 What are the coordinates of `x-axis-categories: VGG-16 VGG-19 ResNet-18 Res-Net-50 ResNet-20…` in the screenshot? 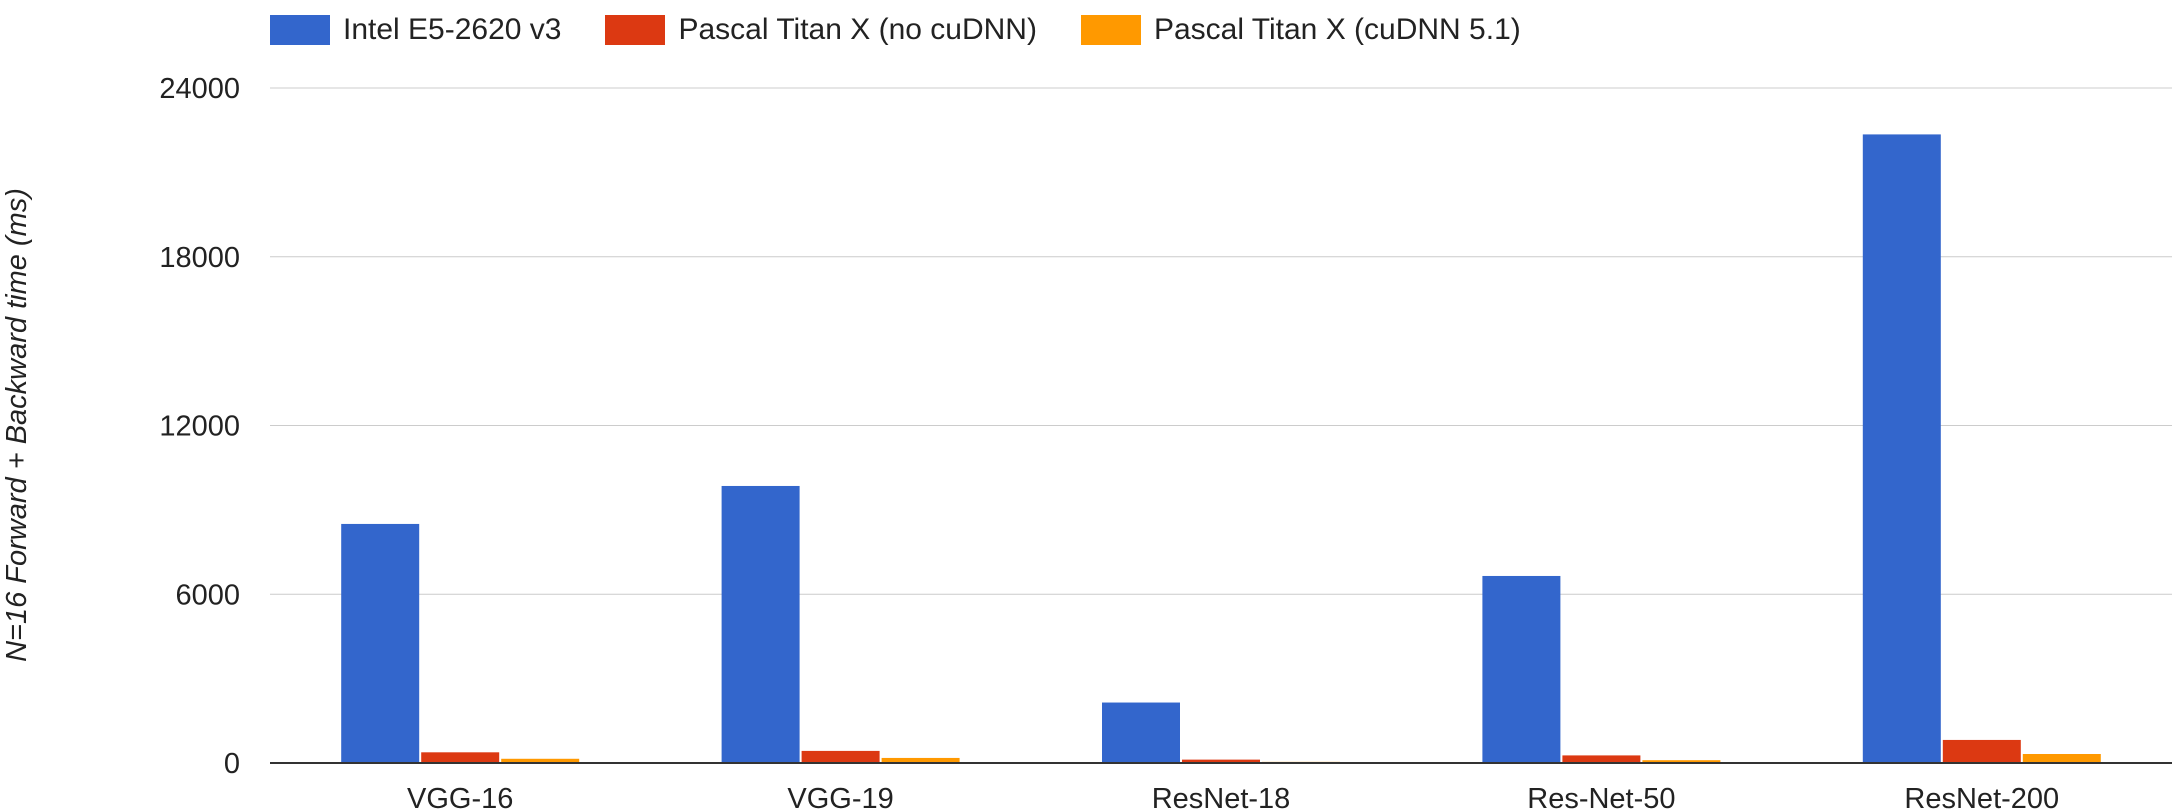 It's located at (1233, 796).